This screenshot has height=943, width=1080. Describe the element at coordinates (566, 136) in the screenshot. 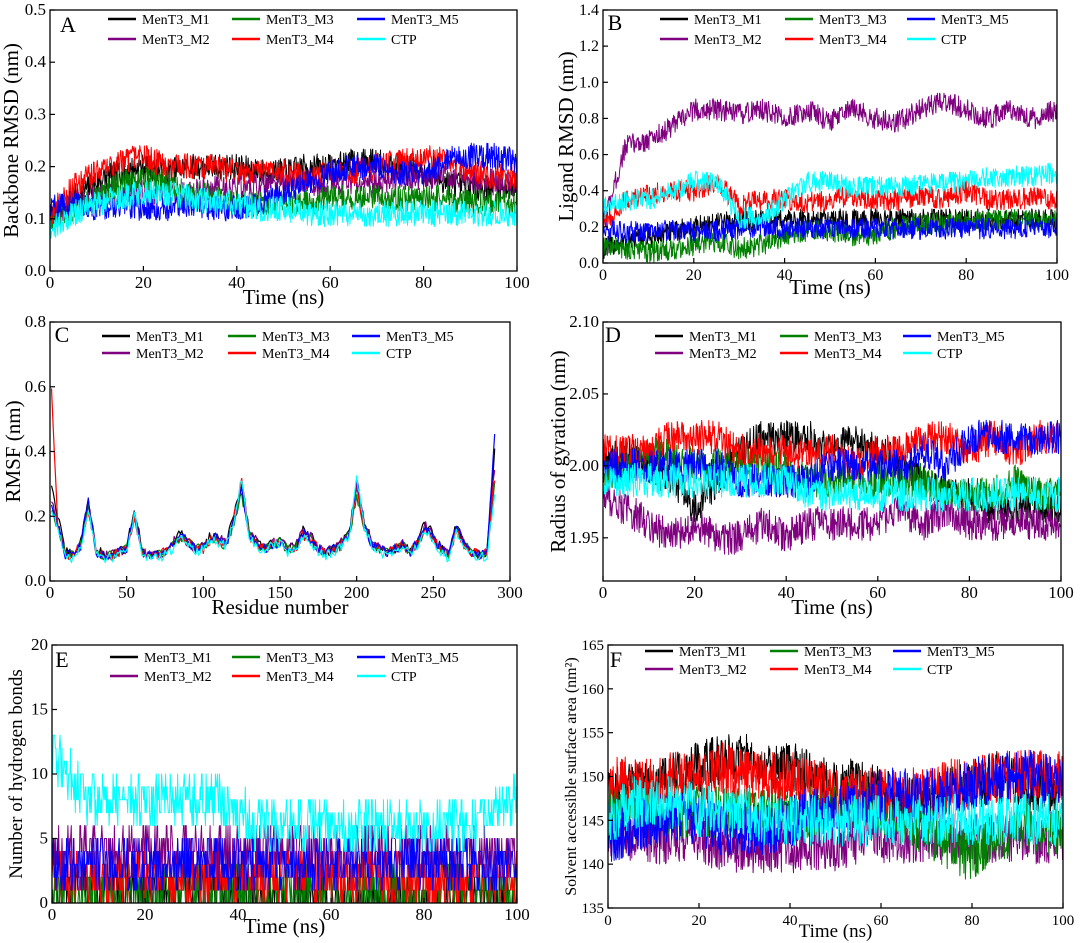

I see `y-axis-label: Ligand RMSD (nm)` at that location.